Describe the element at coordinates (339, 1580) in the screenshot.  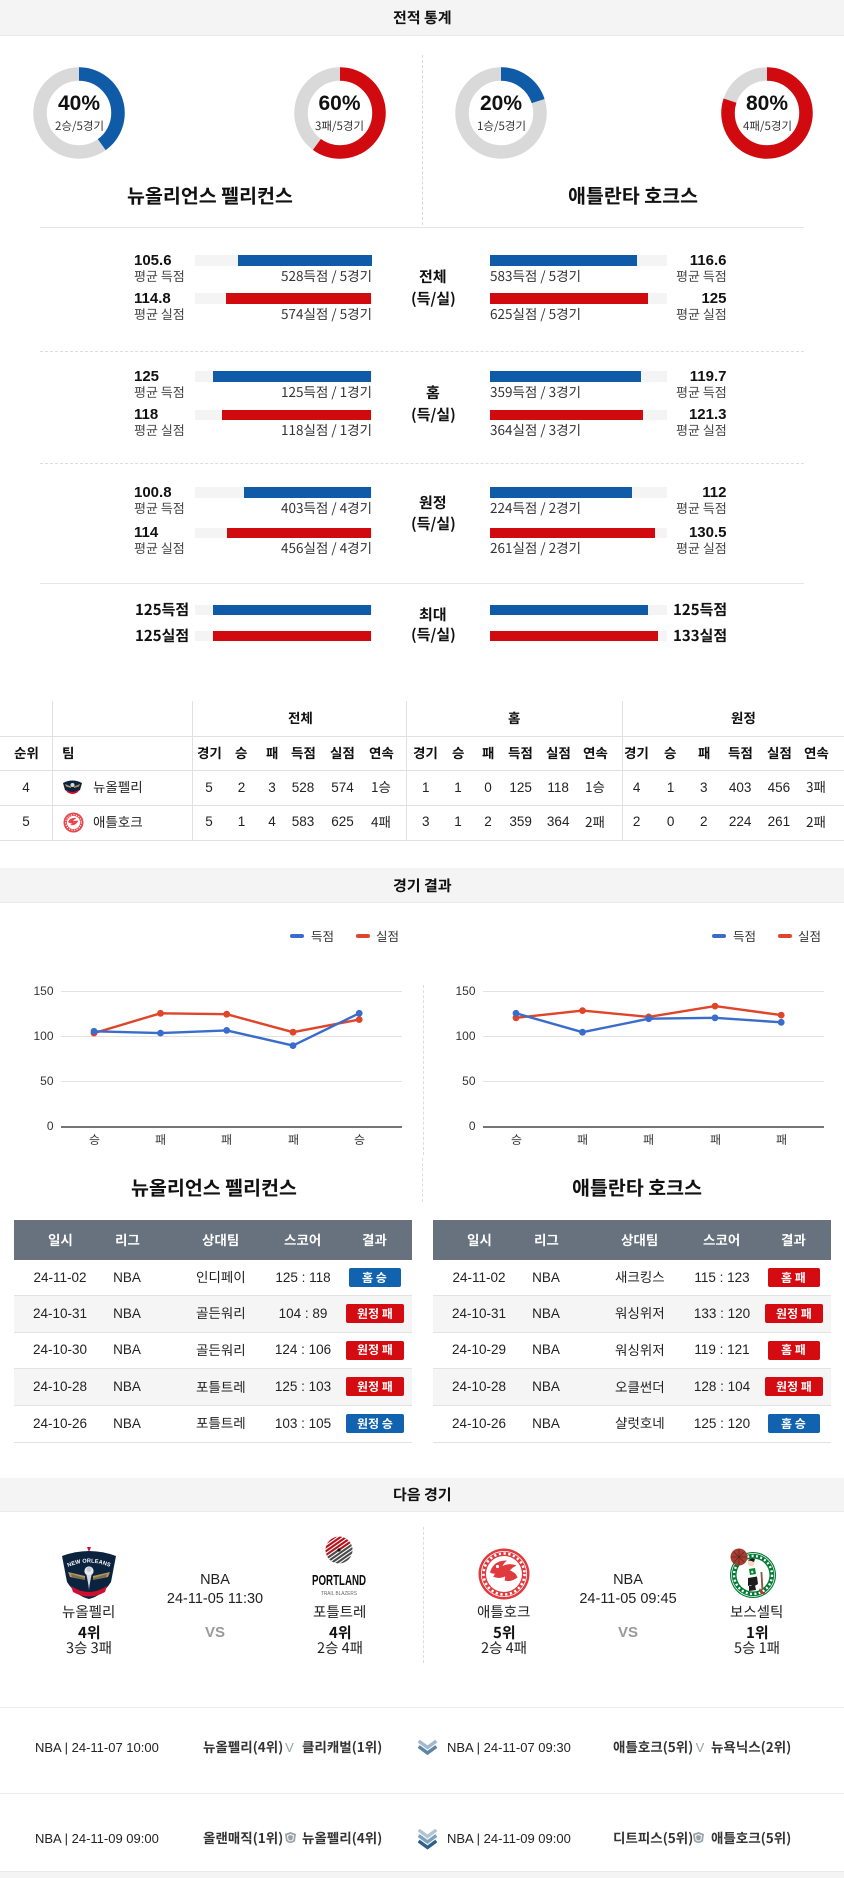
I see `svg-text: PORTLAND` at that location.